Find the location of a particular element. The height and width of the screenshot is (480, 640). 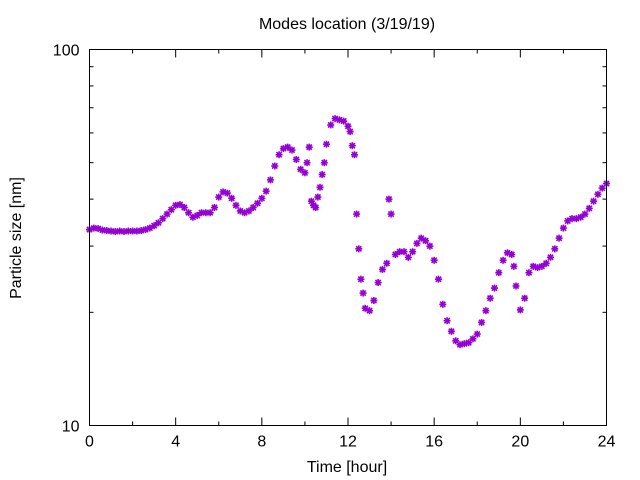

y-axis-label: Particle size [nm] is located at coordinates (16, 238).